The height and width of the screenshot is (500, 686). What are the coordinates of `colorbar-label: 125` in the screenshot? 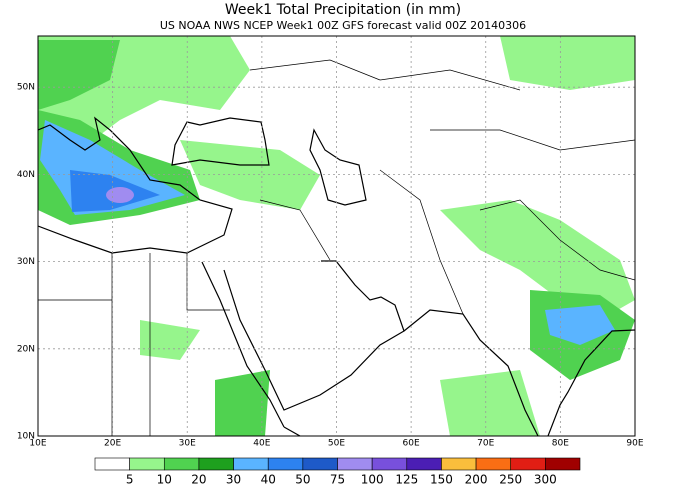 It's located at (406, 480).